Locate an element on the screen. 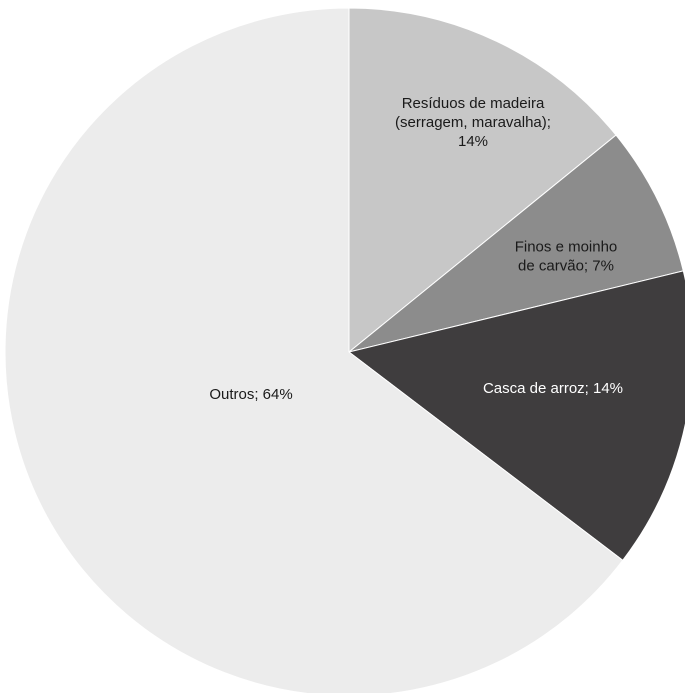 This screenshot has height=693, width=685. slice-label-line: de carvão; 7% is located at coordinates (566, 266).